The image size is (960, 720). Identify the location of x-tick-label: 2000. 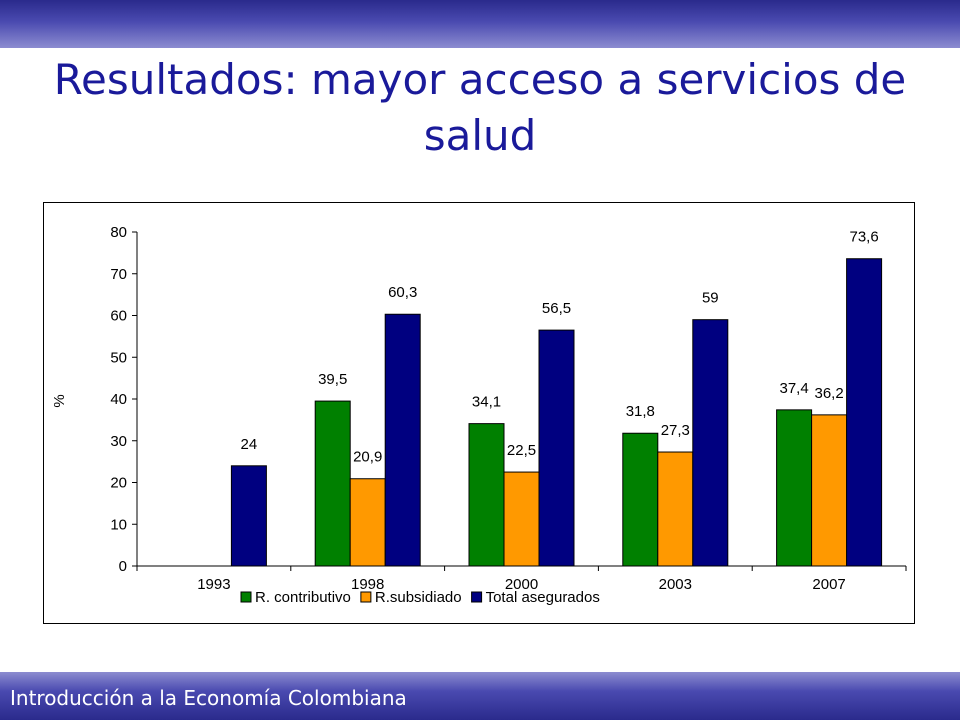
(521, 584).